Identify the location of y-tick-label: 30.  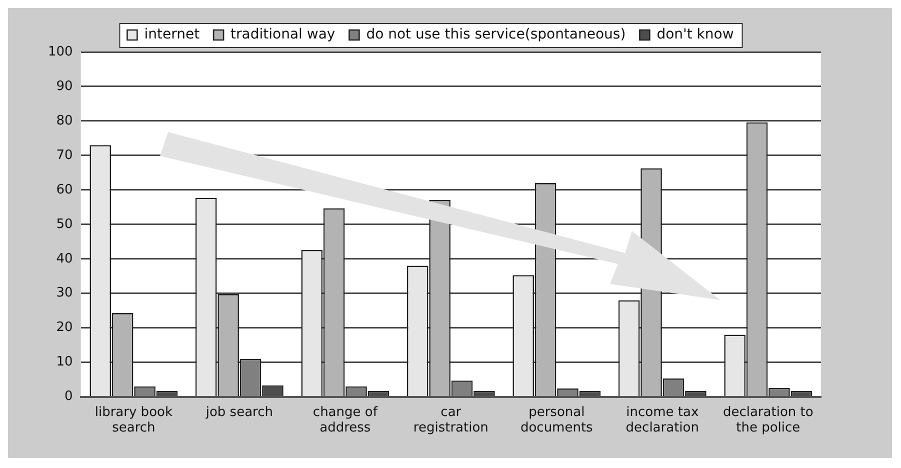
(64, 293).